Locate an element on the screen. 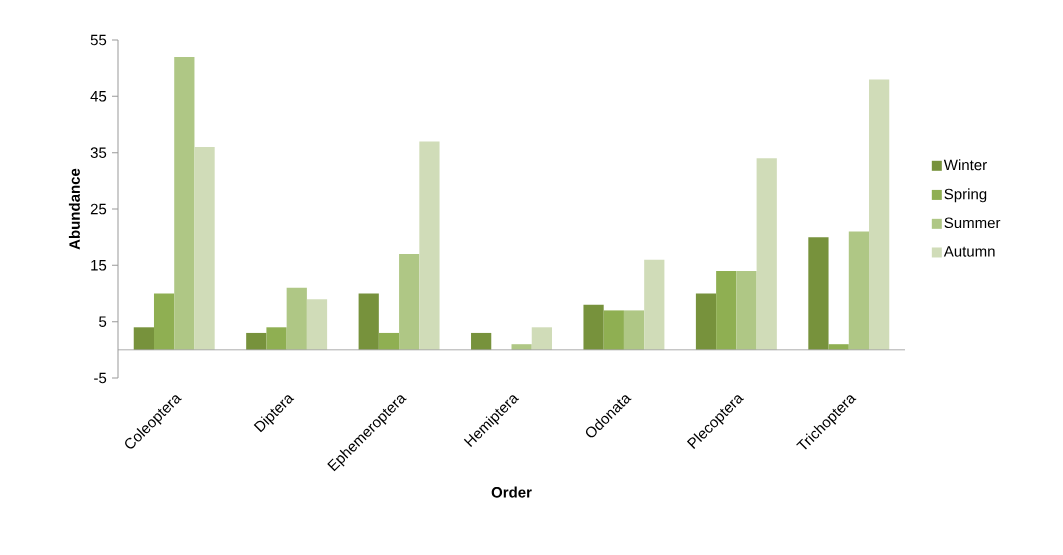 The height and width of the screenshot is (555, 1063). x-axis-title: Order is located at coordinates (511, 492).